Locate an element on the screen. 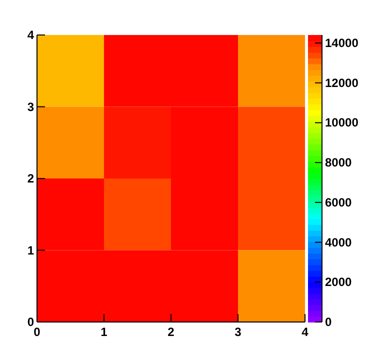  color-bar-label: 0 is located at coordinates (328, 322).